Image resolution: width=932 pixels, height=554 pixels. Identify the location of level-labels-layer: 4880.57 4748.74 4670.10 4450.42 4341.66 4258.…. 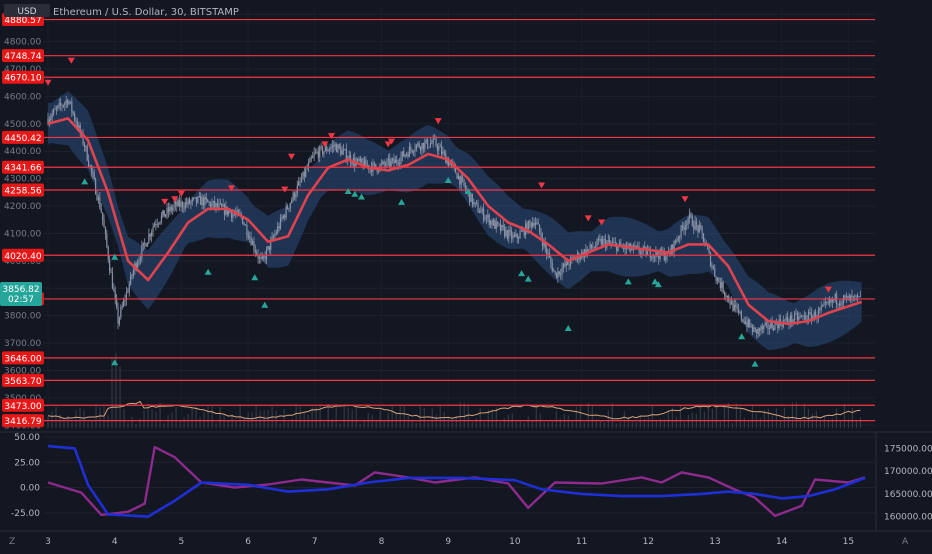
(23, 220).